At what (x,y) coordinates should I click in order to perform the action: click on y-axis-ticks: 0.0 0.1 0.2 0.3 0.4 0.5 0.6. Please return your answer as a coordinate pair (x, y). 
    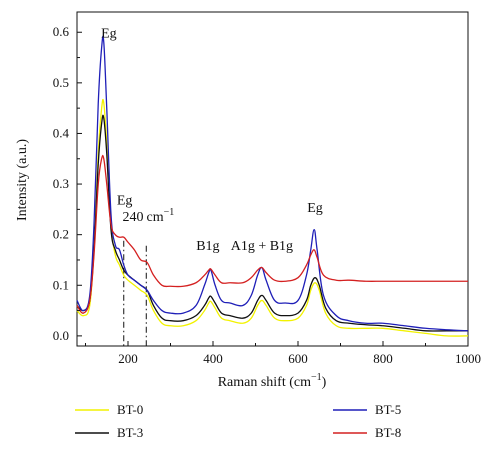
    Looking at the image, I should click on (67, 183).